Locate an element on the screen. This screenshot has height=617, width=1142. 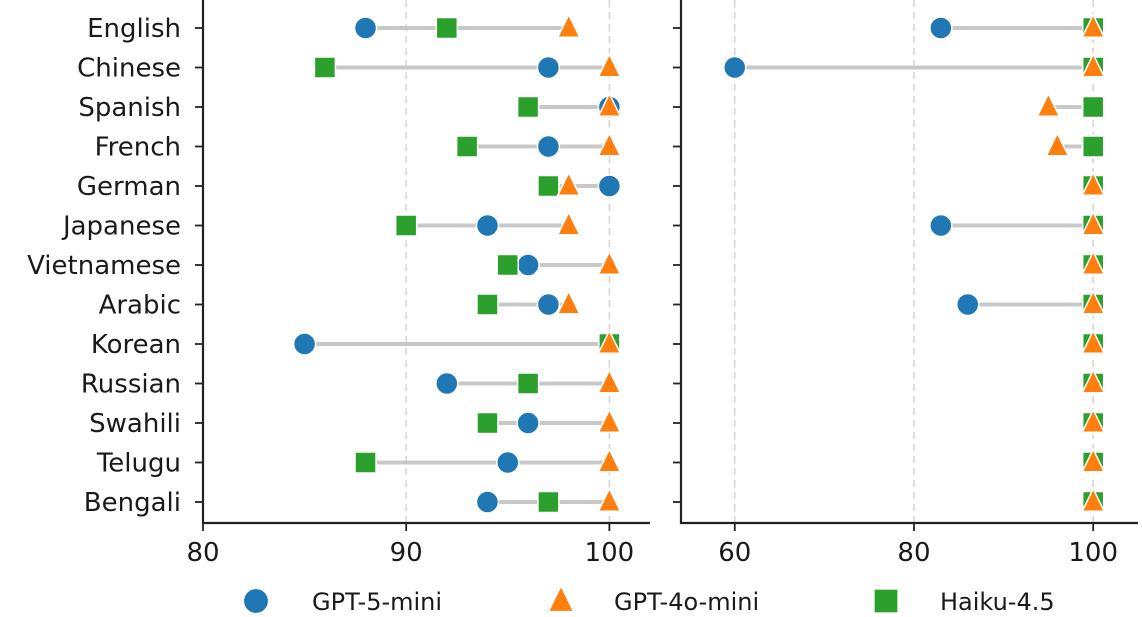
legend-marker-gpt-4o-mini is located at coordinates (561, 598).